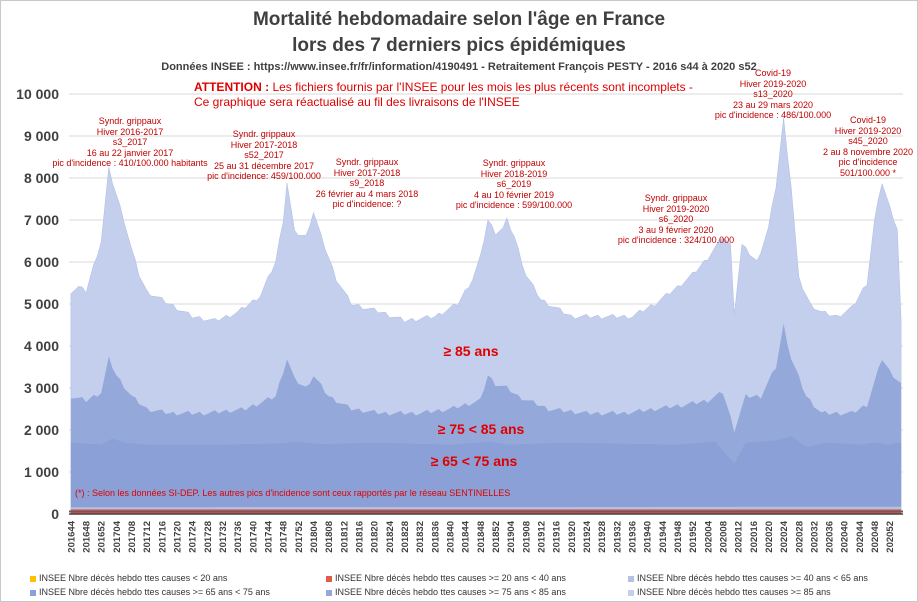 The height and width of the screenshot is (602, 918). Describe the element at coordinates (367, 183) in the screenshot. I see `annotation-line: s9_2018` at that location.